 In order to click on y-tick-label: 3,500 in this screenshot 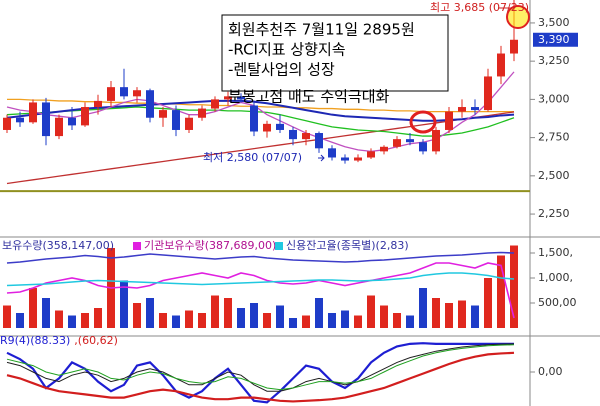, I will do `click(554, 22)`.